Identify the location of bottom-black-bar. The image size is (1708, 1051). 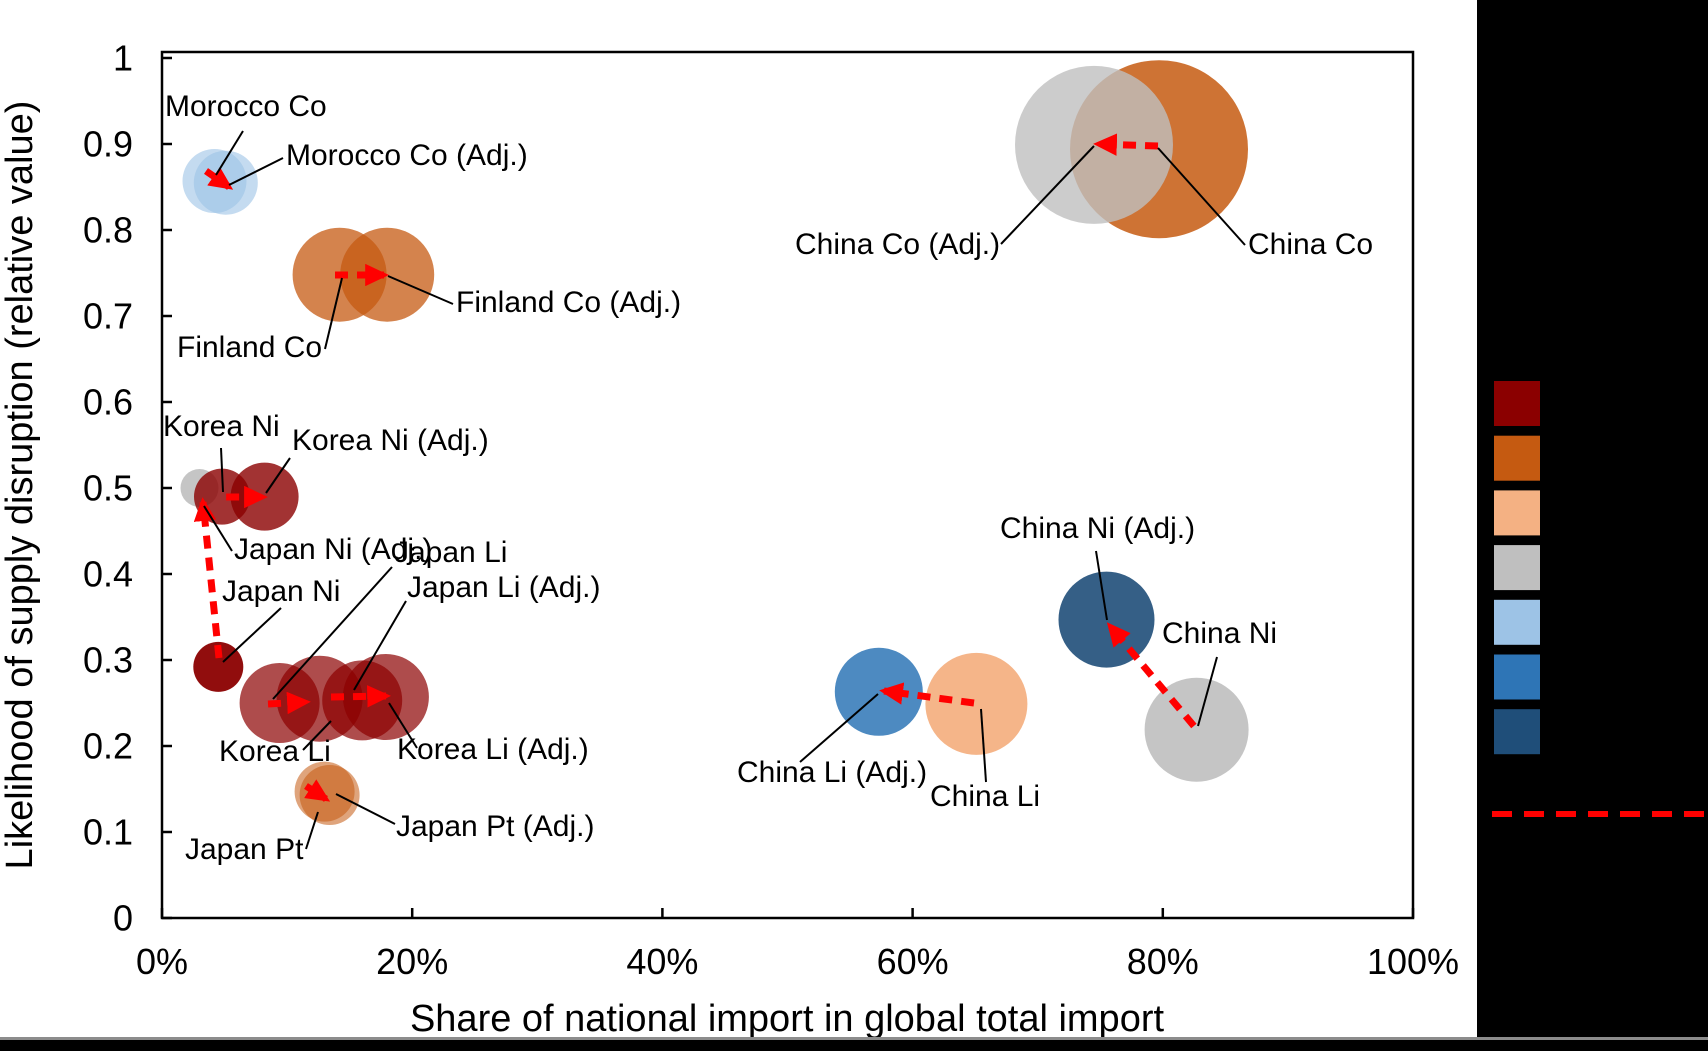
(854, 1045).